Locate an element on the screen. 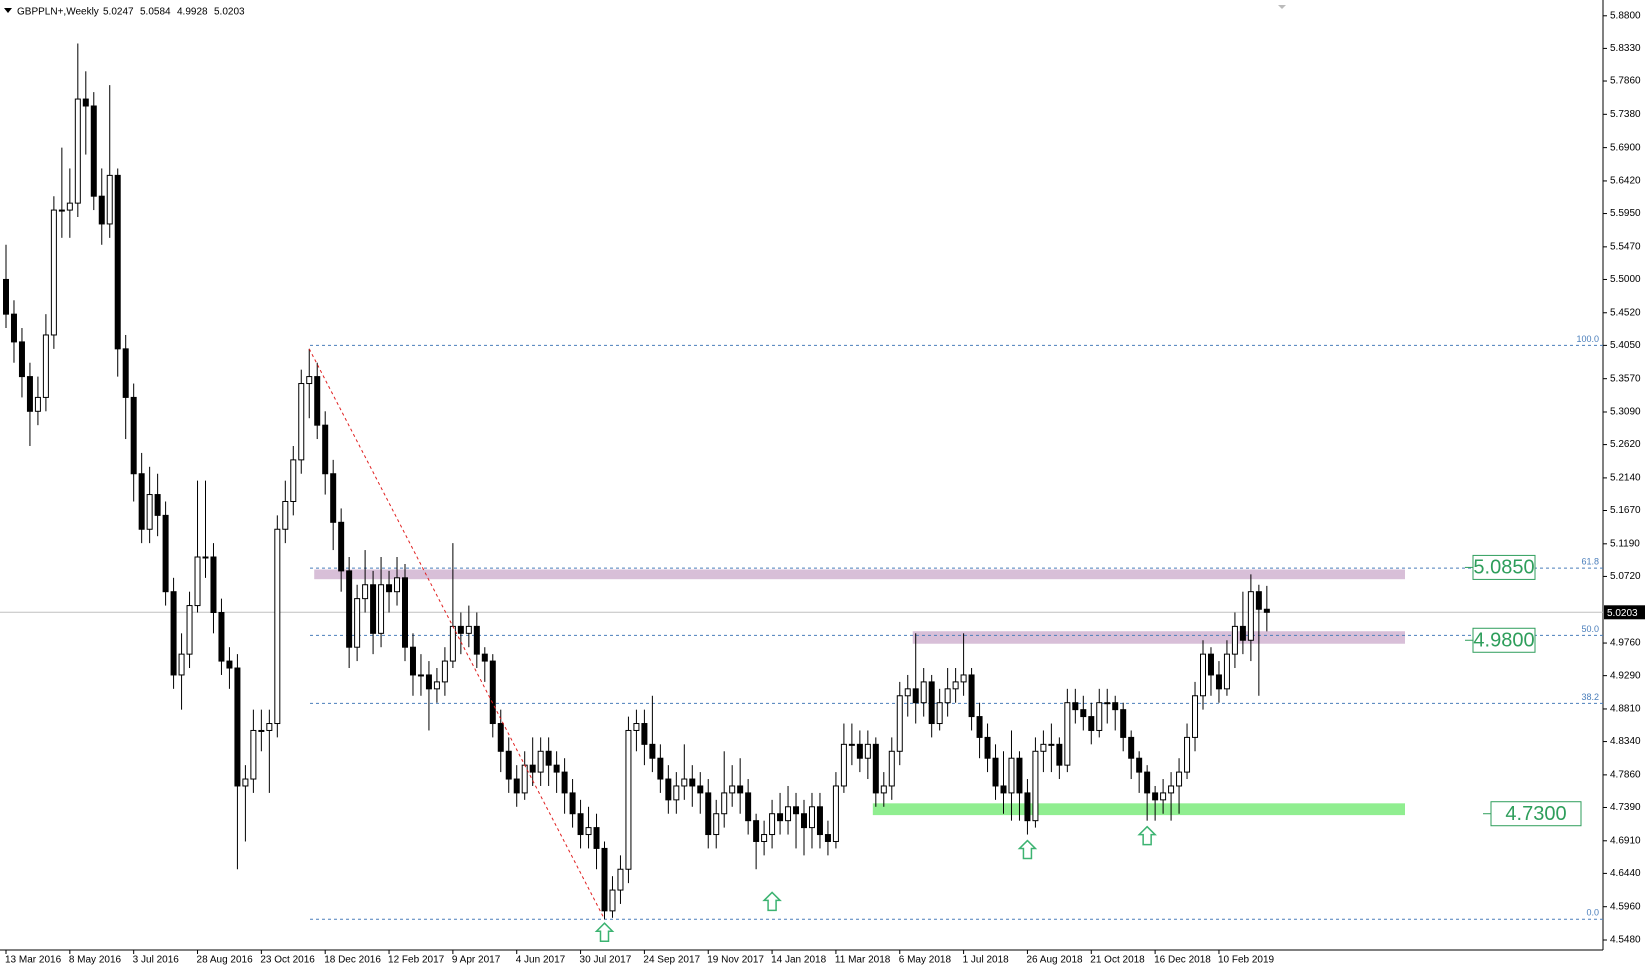 Image resolution: width=1645 pixels, height=967 pixels. x-tick-label: 6 May 2018 is located at coordinates (925, 960).